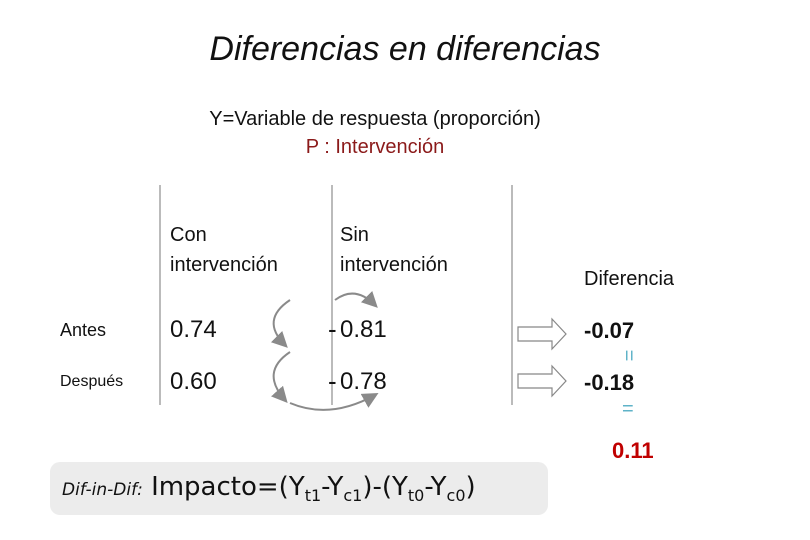  Describe the element at coordinates (385, 487) in the screenshot. I see `formula-text: )-(Y` at that location.